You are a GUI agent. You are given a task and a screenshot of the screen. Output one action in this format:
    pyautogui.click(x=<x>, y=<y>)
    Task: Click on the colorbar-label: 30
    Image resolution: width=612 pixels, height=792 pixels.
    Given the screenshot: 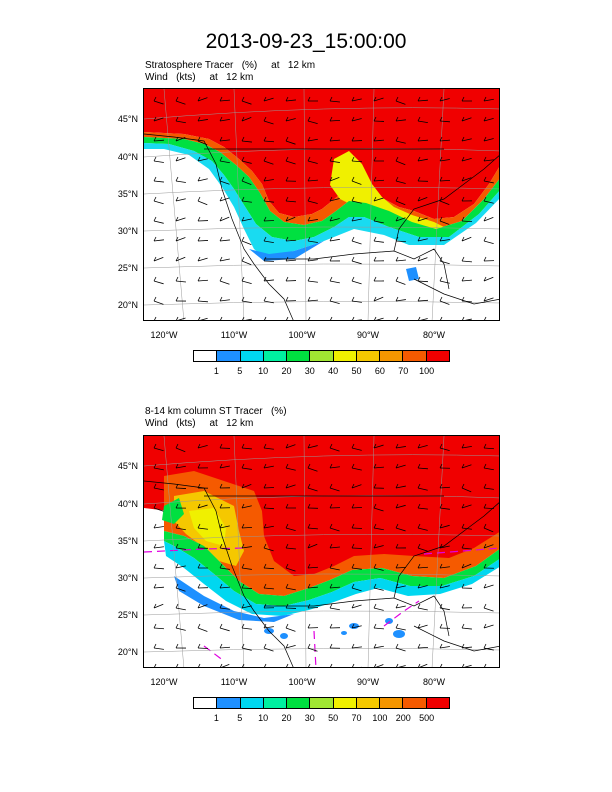 What is the action you would take?
    pyautogui.click(x=309, y=371)
    